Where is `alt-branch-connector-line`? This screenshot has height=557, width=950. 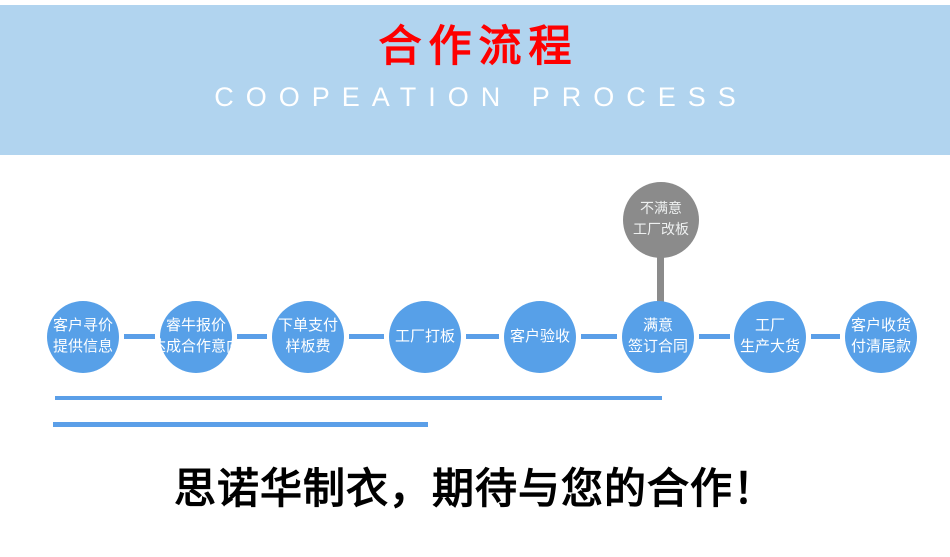 alt-branch-connector-line is located at coordinates (660, 280).